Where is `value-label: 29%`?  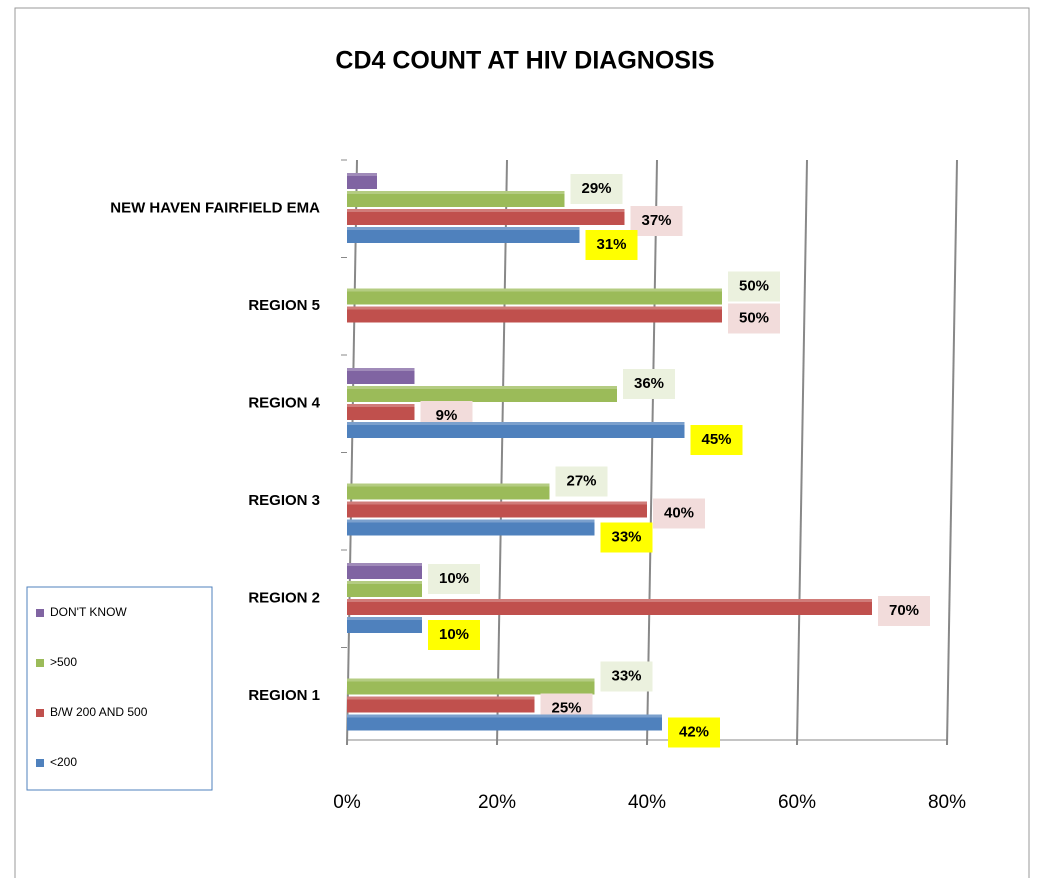 value-label: 29% is located at coordinates (596, 188).